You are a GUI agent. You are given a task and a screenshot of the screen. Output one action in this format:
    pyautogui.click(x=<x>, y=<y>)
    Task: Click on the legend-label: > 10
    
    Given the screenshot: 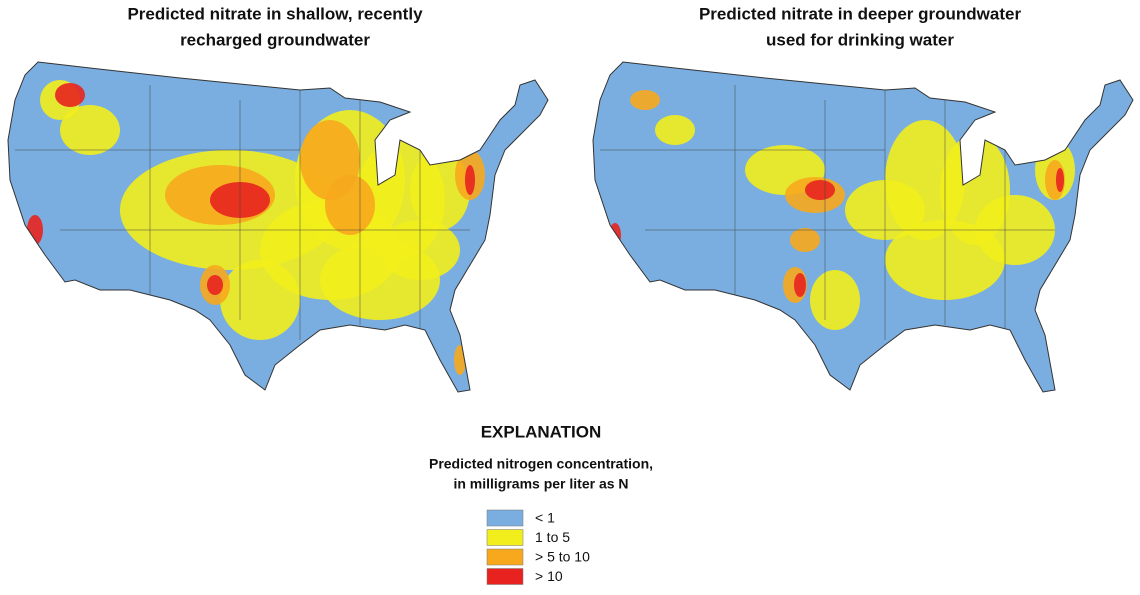 What is the action you would take?
    pyautogui.click(x=549, y=576)
    